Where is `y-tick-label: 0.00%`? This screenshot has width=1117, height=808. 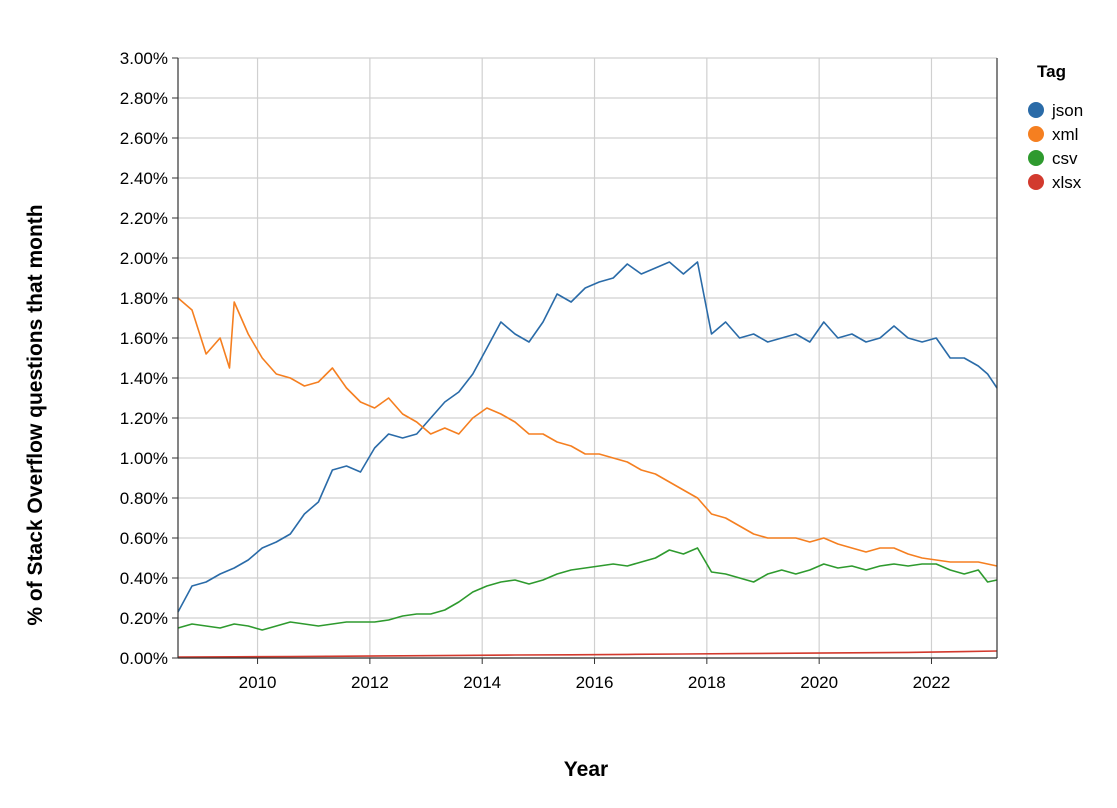 y-tick-label: 0.00% is located at coordinates (144, 658).